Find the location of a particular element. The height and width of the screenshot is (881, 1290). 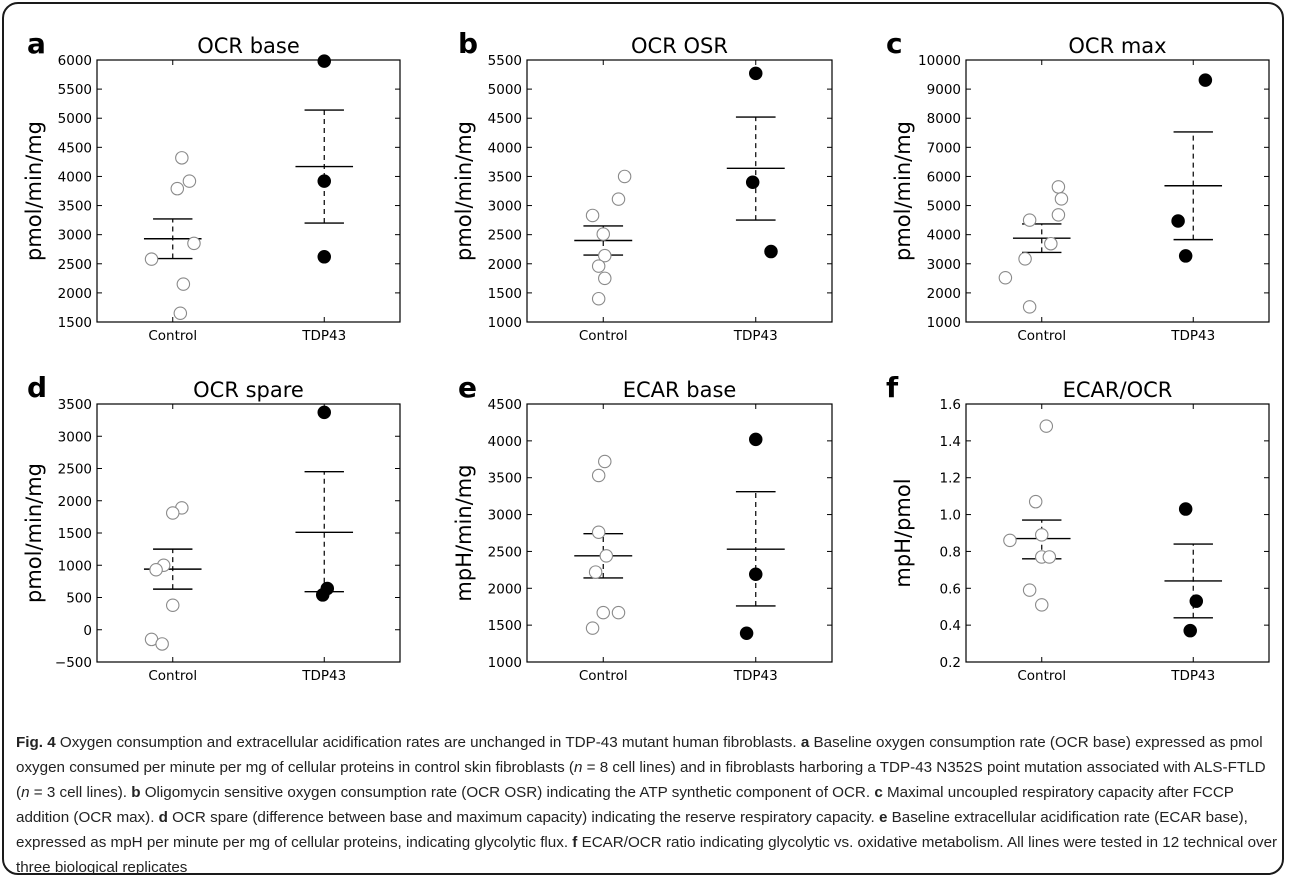

y-tick-label: 7000 is located at coordinates (944, 148).